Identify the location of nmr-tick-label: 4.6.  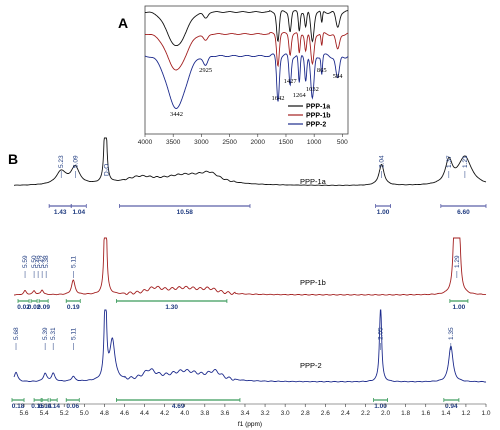
(124, 413).